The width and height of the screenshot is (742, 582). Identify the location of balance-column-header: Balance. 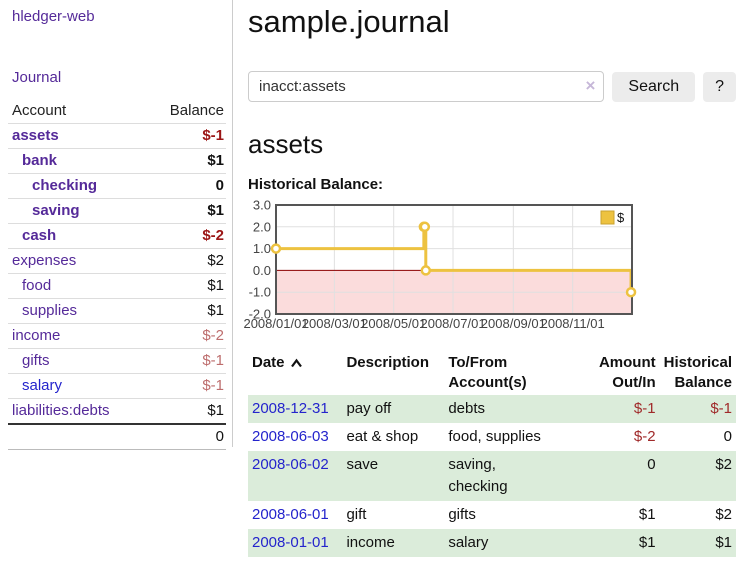
(196, 110).